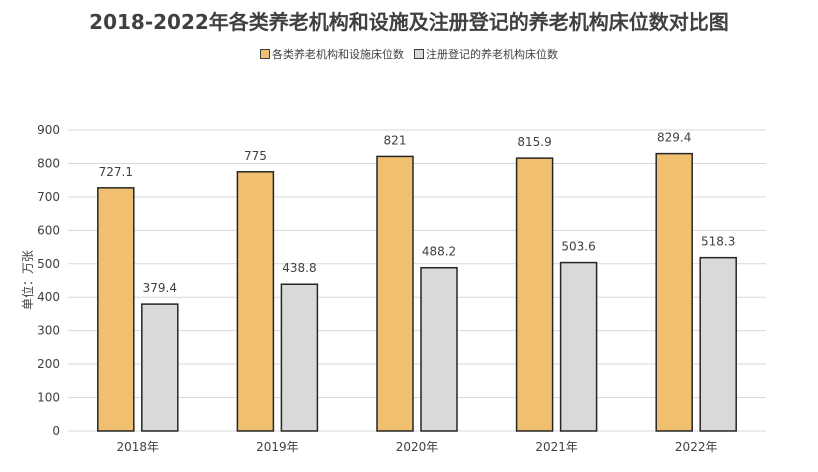  What do you see at coordinates (492, 54) in the screenshot?
I see `legend-label-registered-beds: 注册登记的养老机构床位数` at bounding box center [492, 54].